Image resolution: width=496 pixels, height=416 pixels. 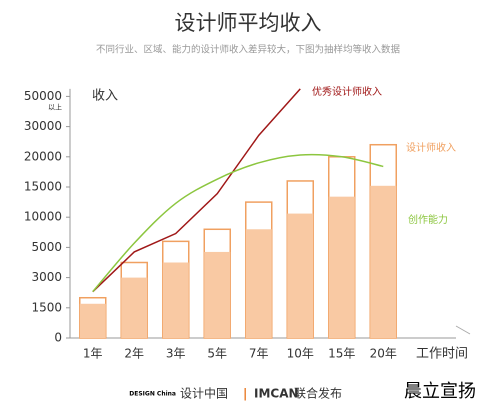 I want to click on series-label: 设计师收入, so click(x=431, y=147).